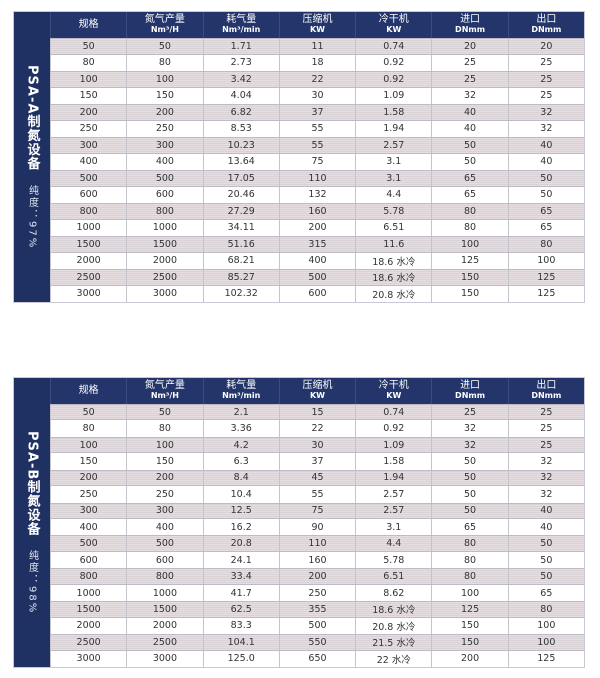 This screenshot has width=600, height=678. I want to click on column-header: 压缩机 KW, so click(316, 391).